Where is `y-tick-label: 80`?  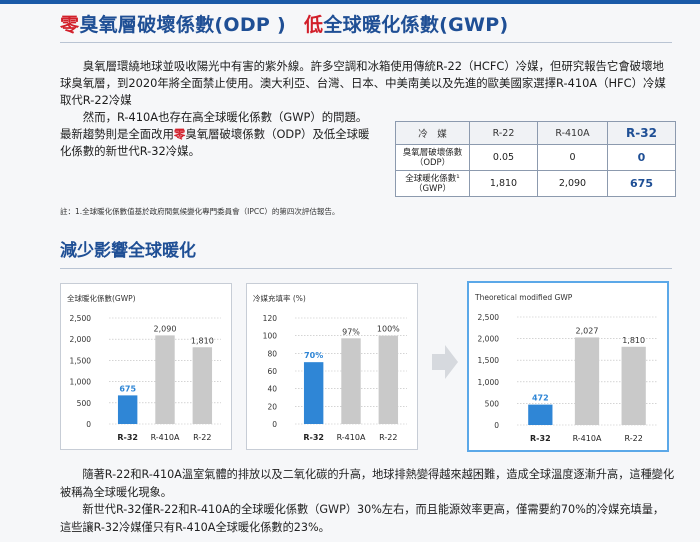 y-tick-label: 80 is located at coordinates (272, 353).